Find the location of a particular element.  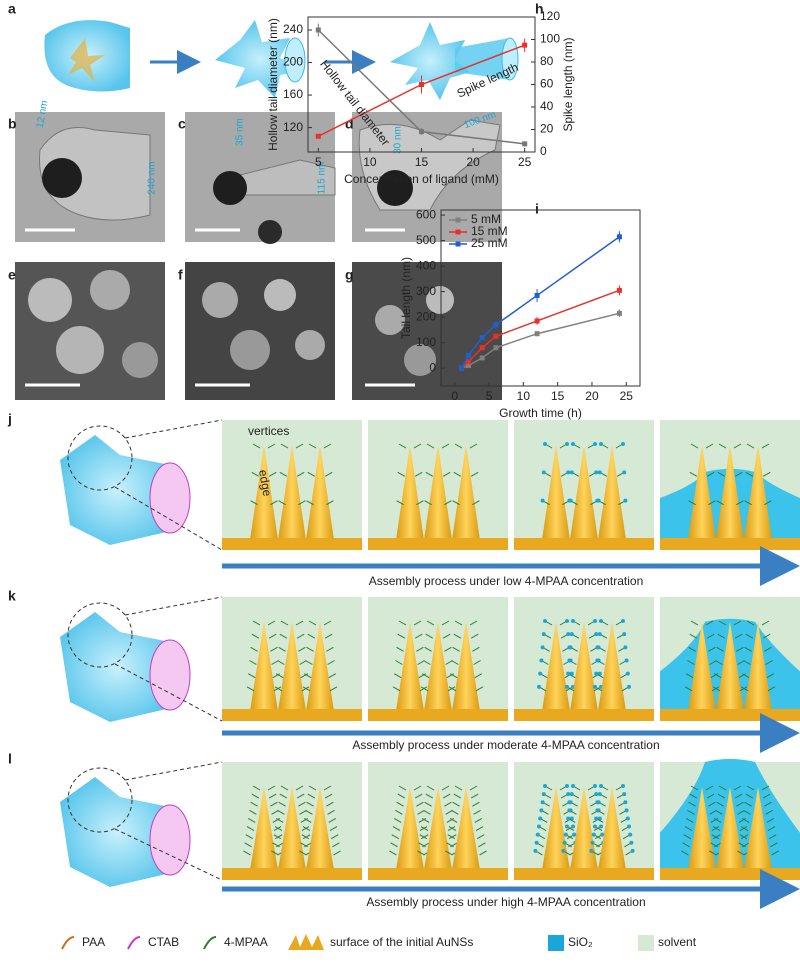

zoom-circle is located at coordinates (100, 458).